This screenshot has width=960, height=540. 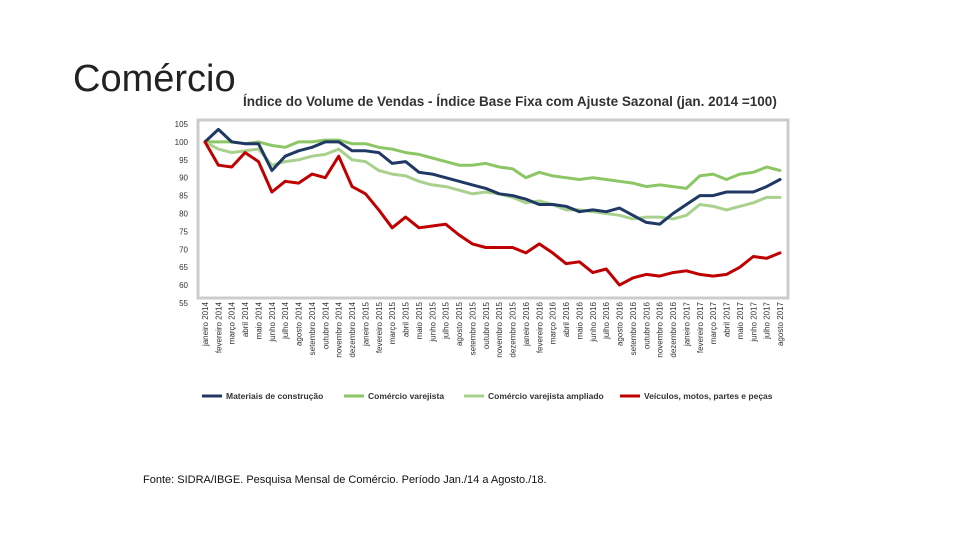 What do you see at coordinates (232, 322) in the screenshot?
I see `x-tick-label: março 2014` at bounding box center [232, 322].